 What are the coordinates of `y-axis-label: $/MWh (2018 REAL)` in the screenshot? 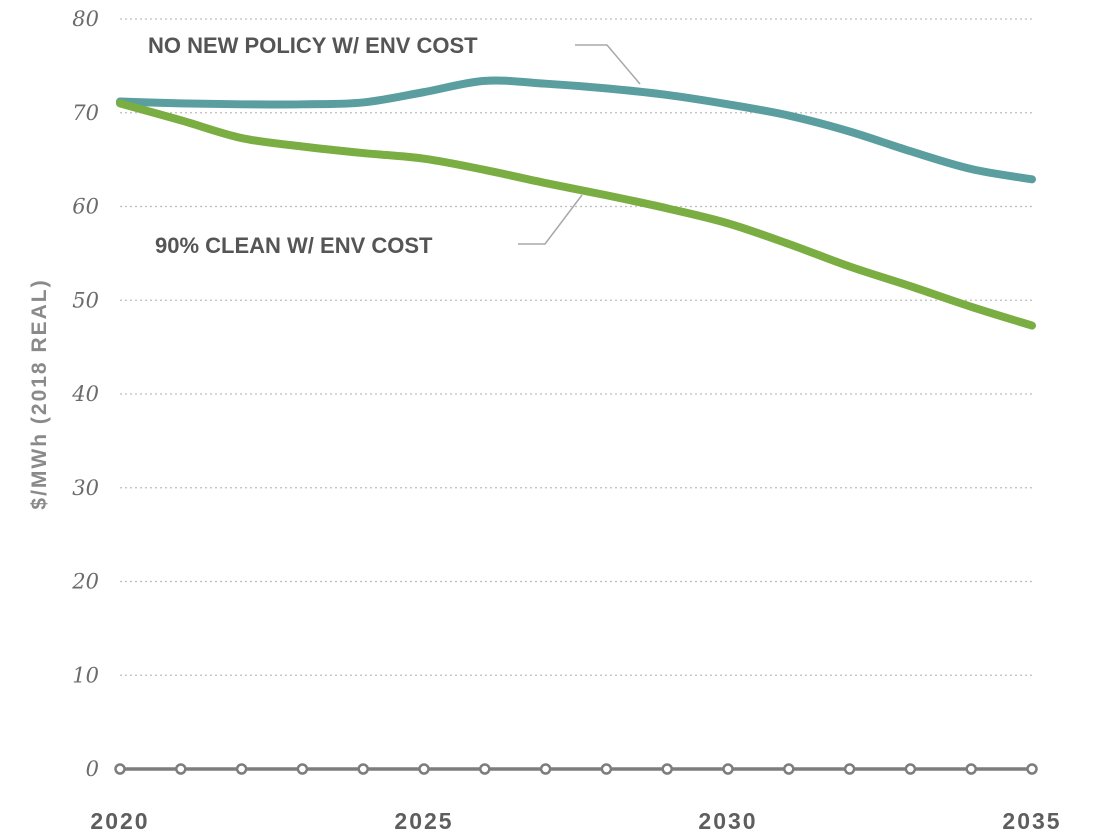 It's located at (39, 393).